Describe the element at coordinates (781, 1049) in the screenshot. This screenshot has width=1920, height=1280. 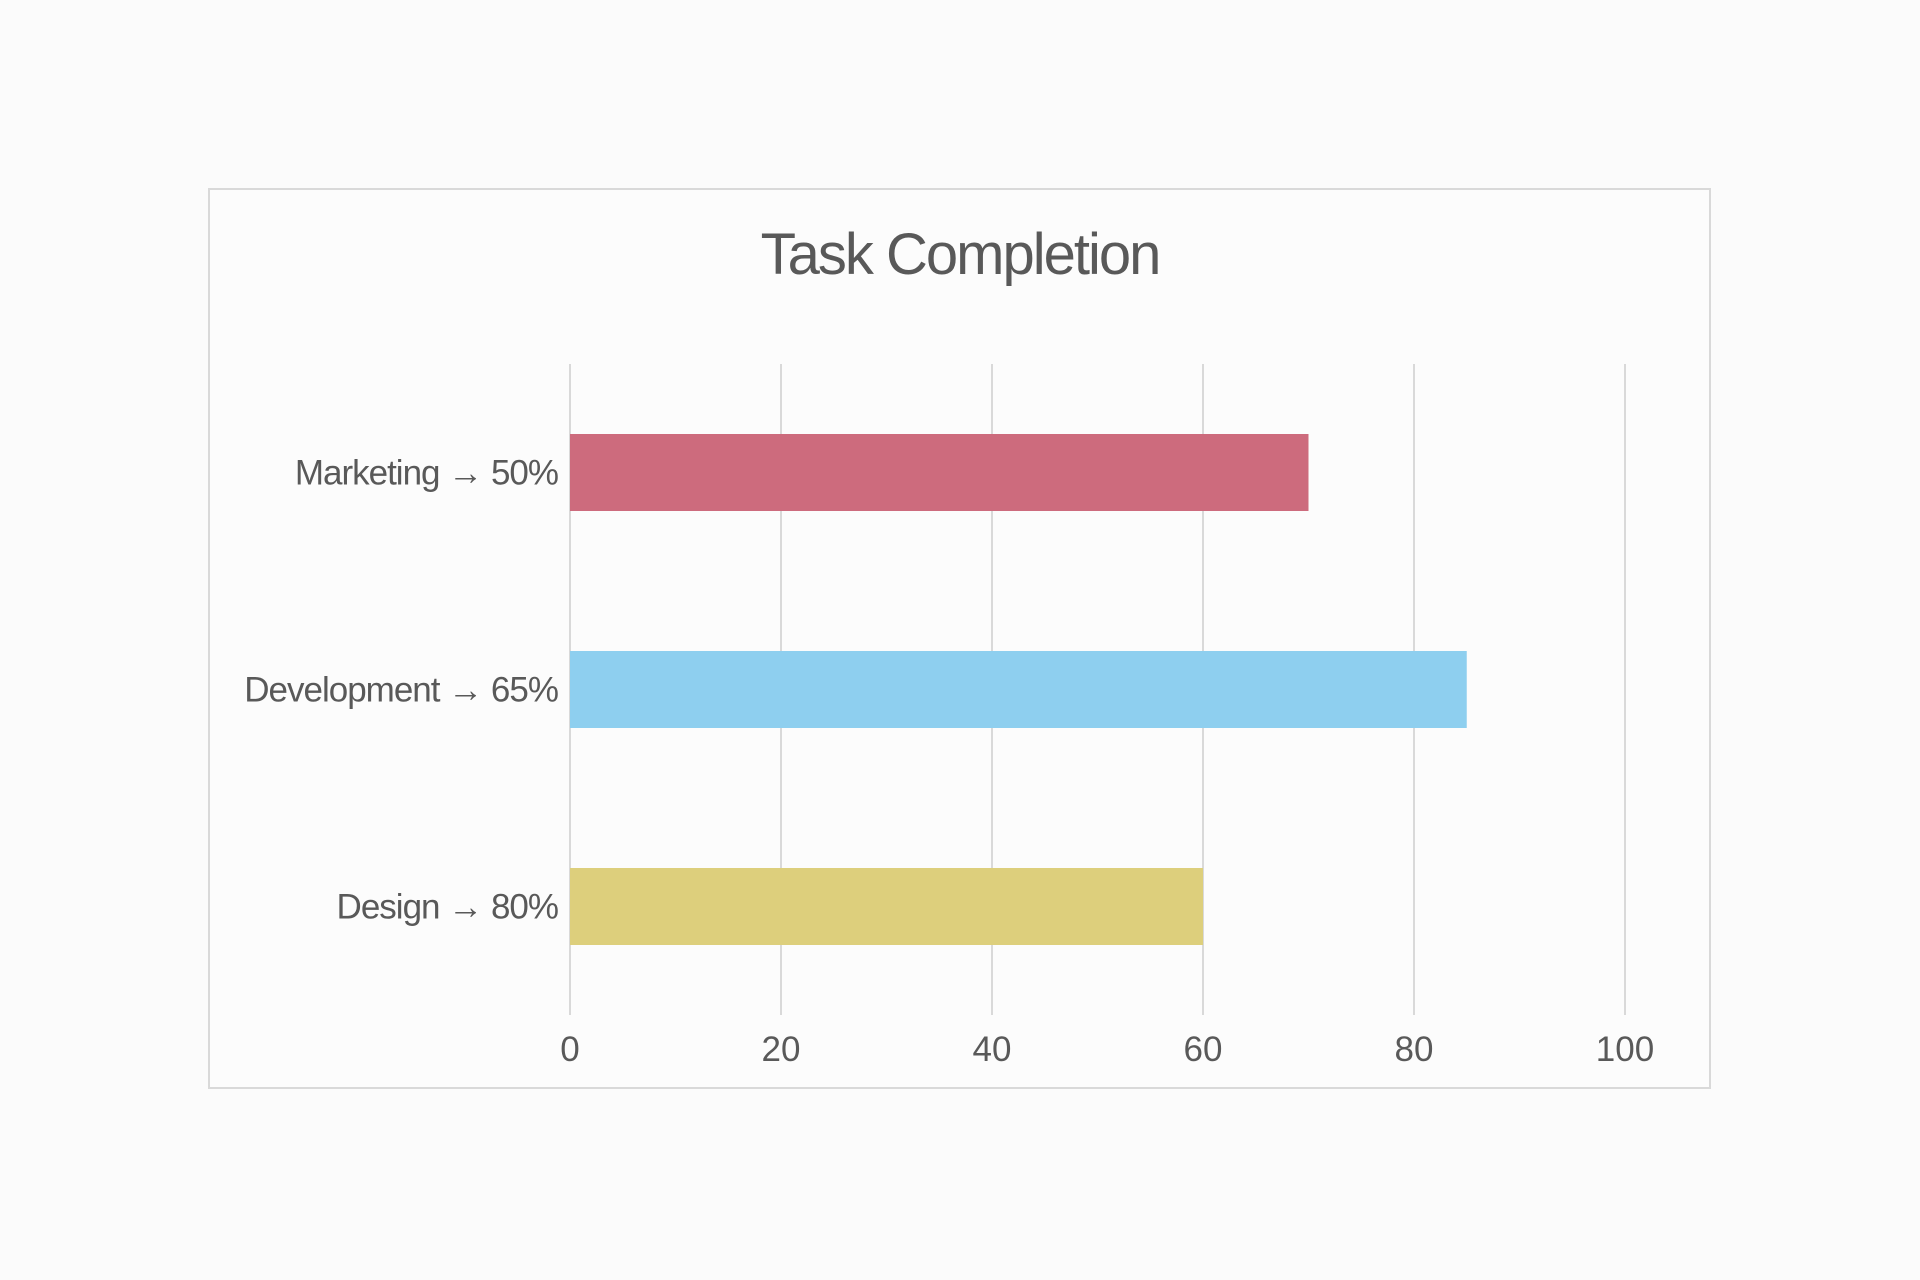
I see `x-tick-label: 20` at that location.